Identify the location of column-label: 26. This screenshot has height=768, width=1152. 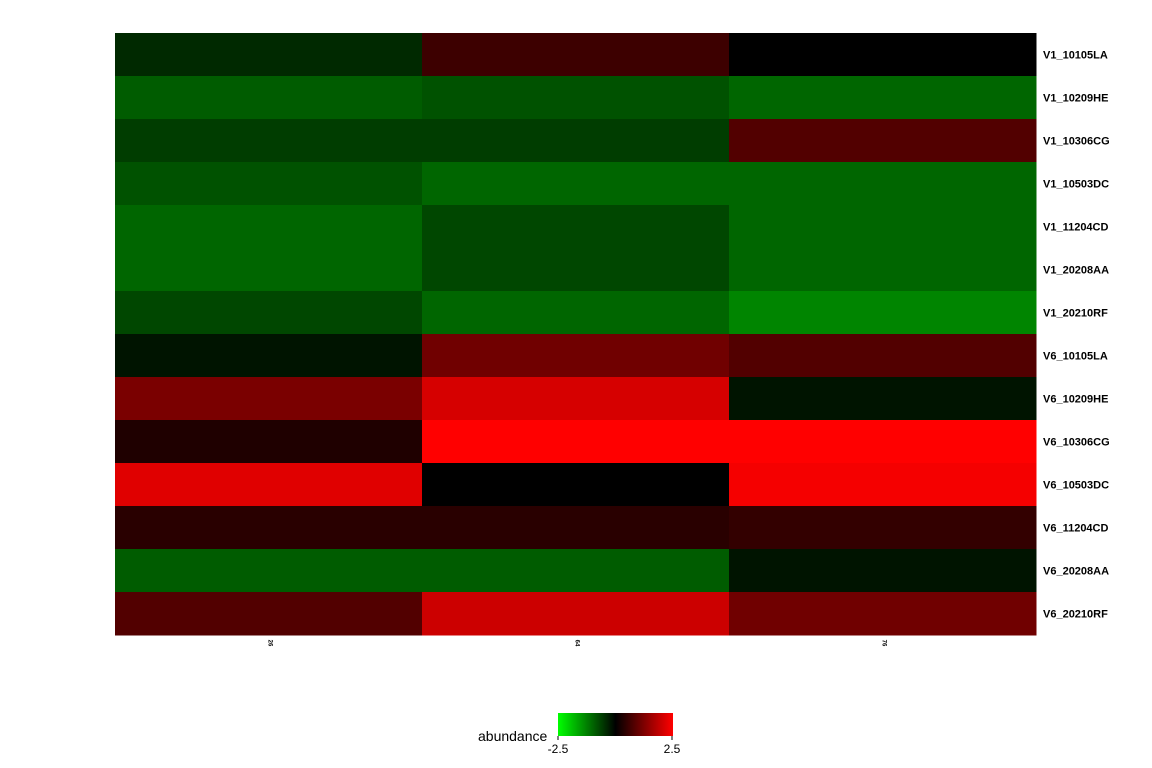
(270, 643).